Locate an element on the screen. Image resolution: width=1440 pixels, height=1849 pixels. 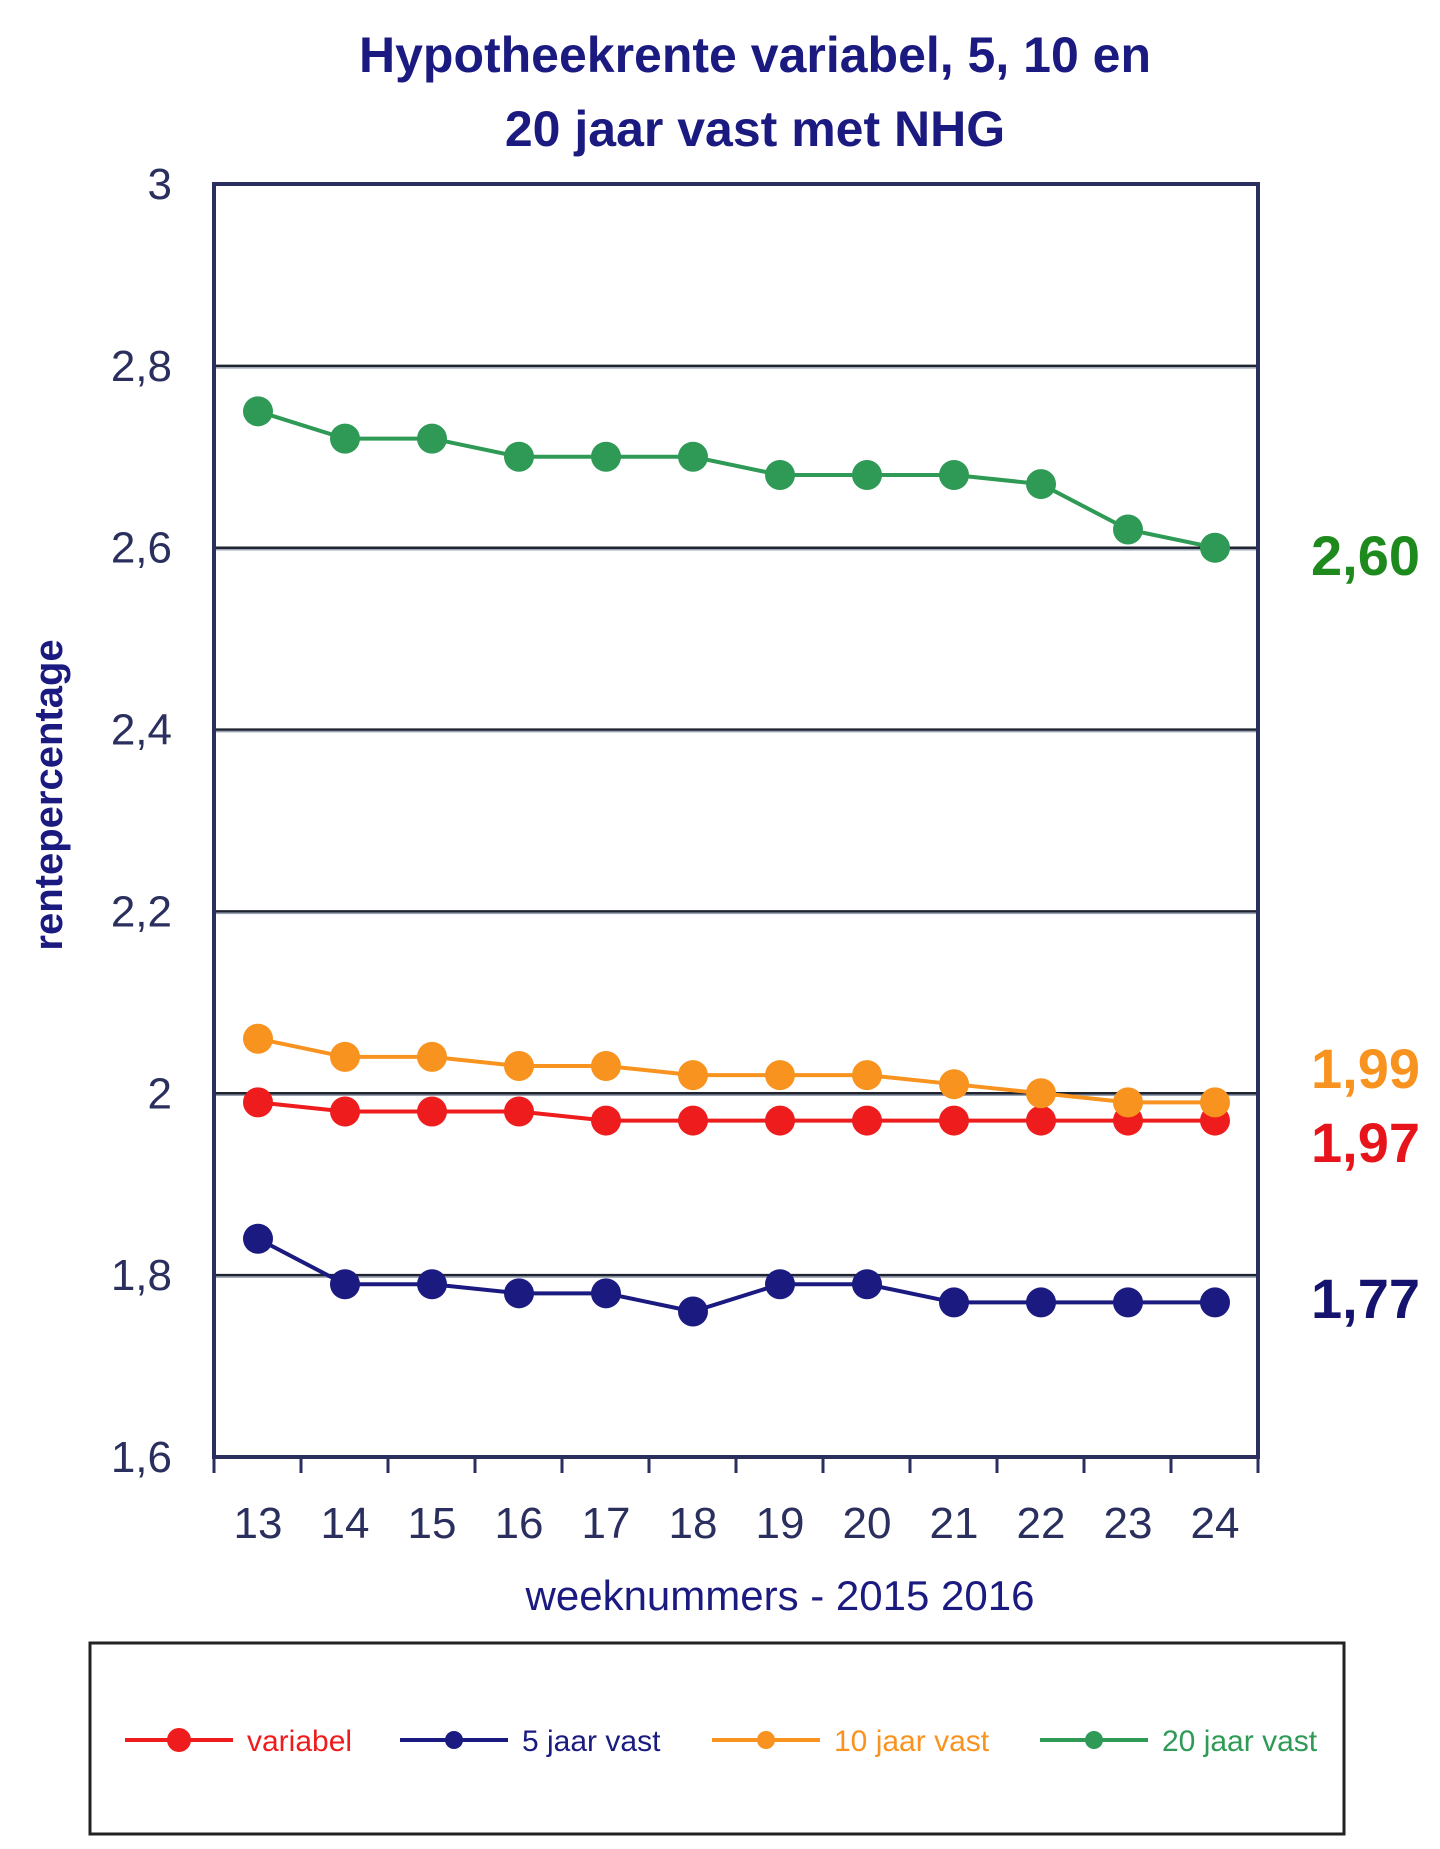
y-tick-label: 2,6 is located at coordinates (141, 548).